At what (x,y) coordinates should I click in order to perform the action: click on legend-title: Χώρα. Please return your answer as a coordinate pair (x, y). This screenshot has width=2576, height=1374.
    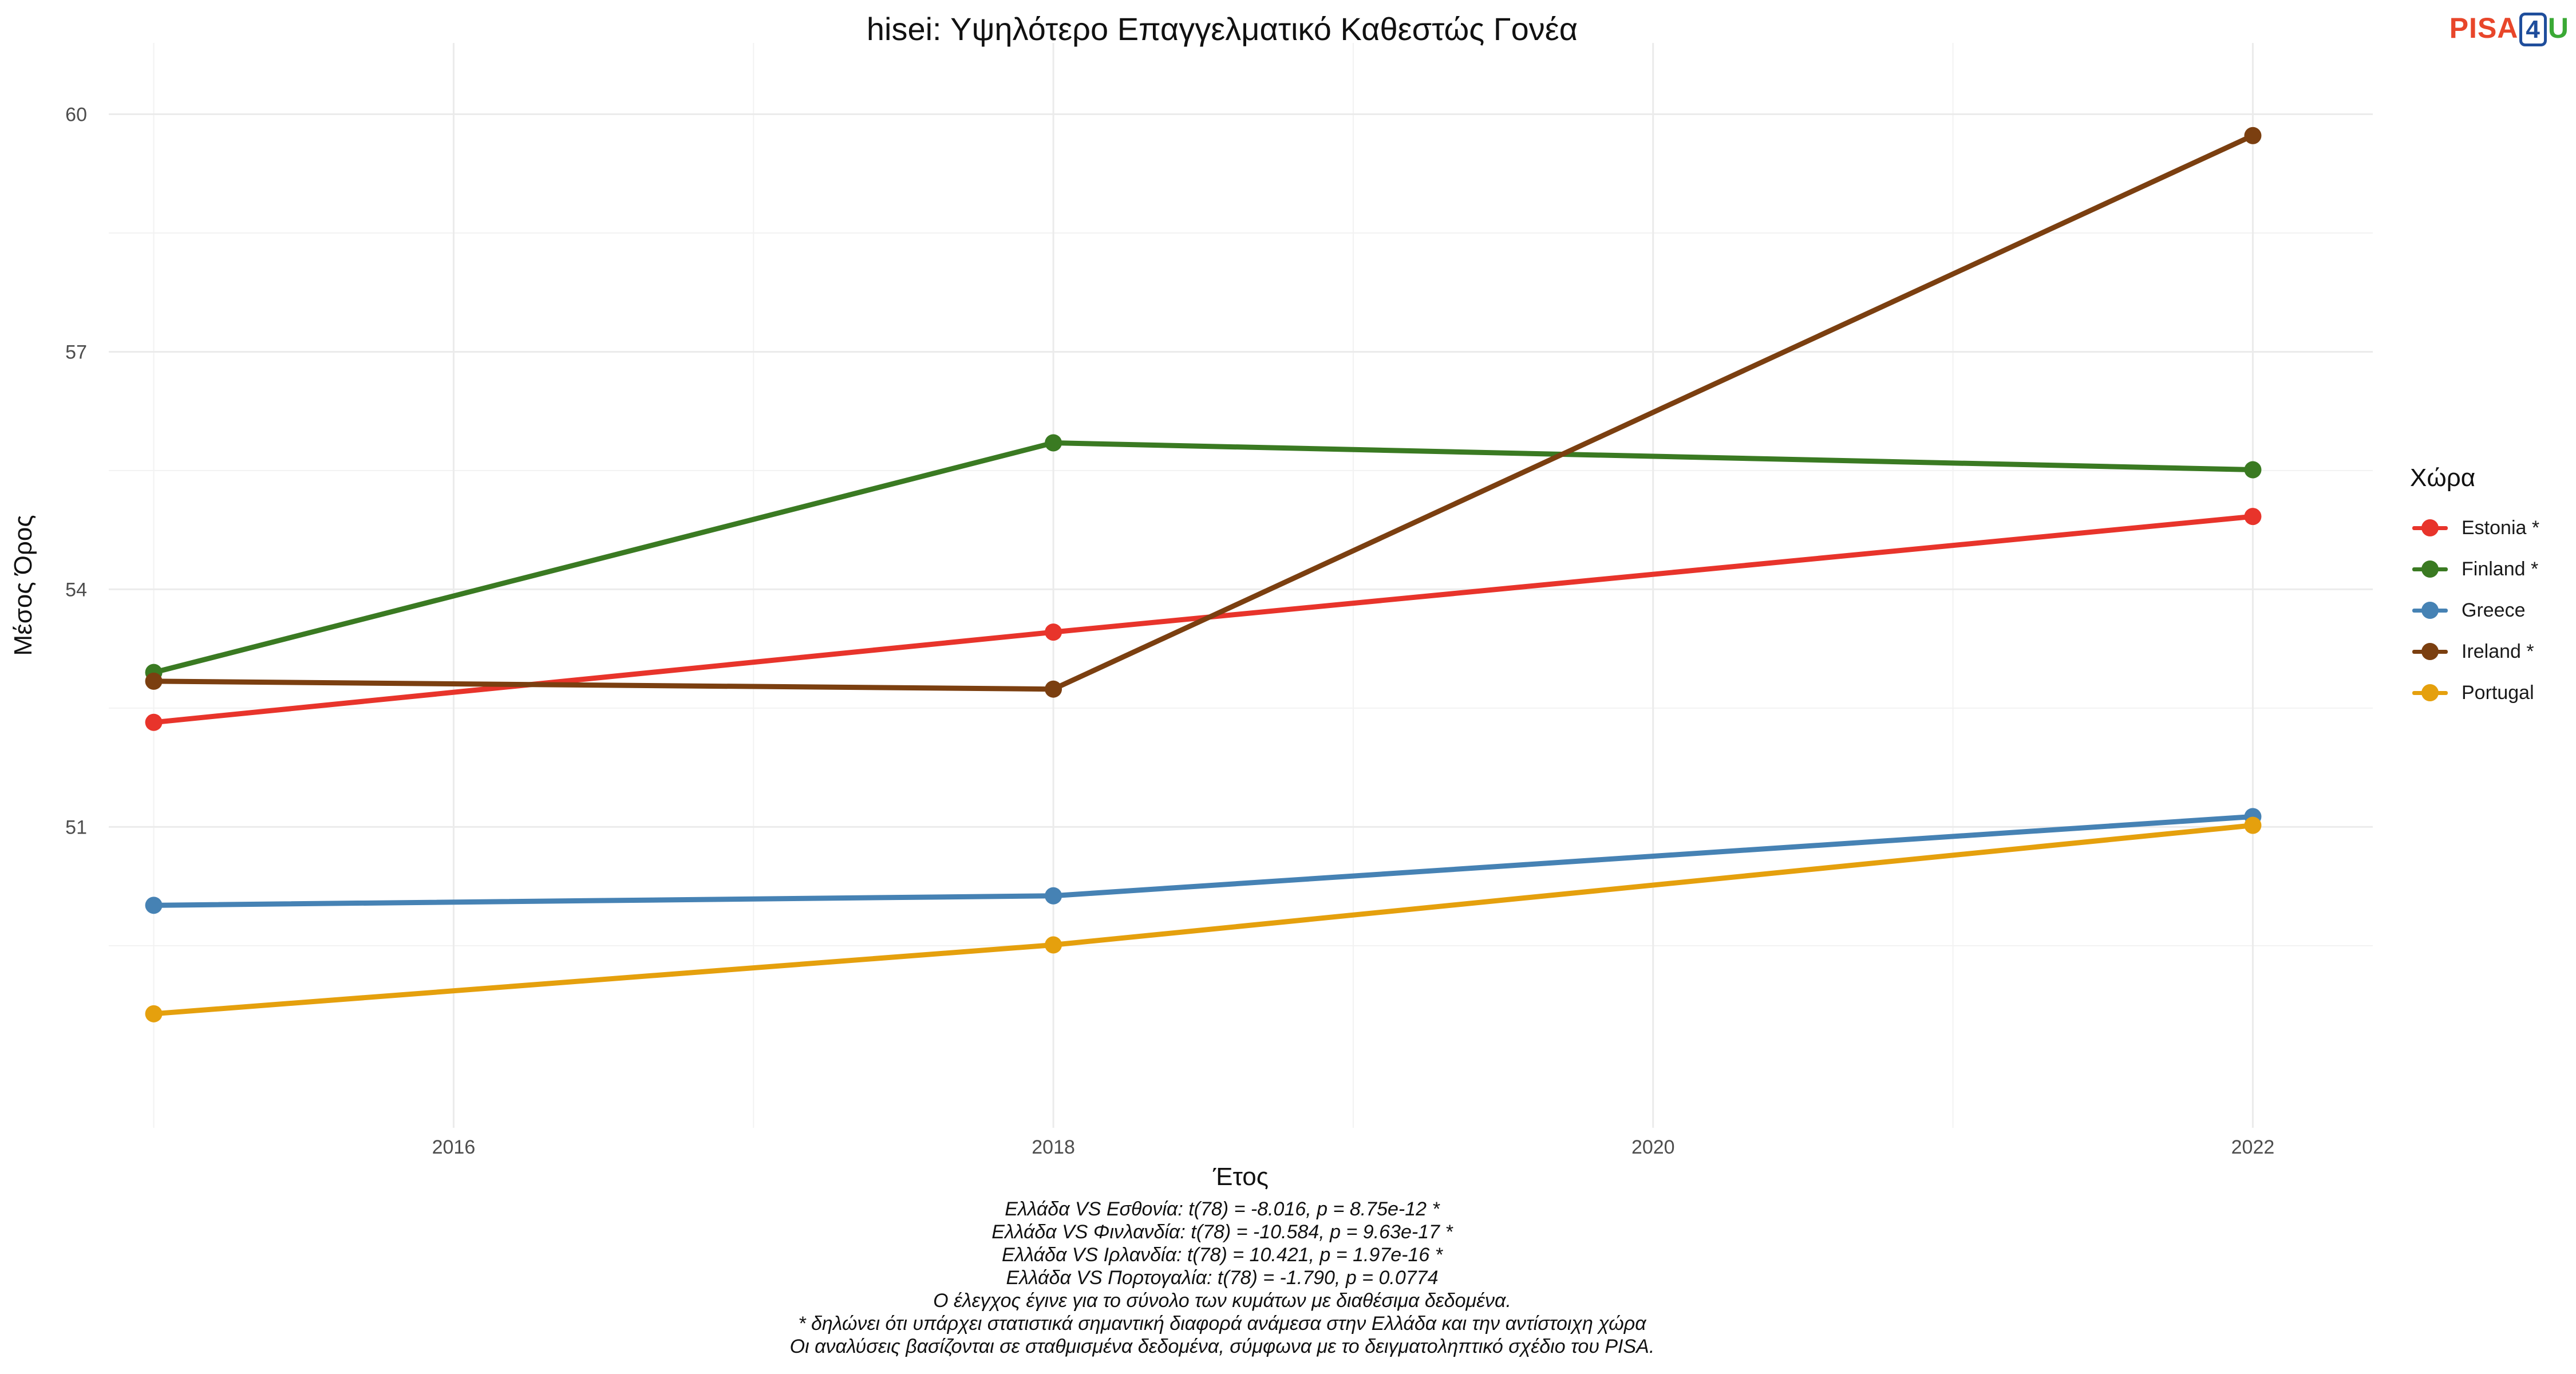
    Looking at the image, I should click on (2443, 478).